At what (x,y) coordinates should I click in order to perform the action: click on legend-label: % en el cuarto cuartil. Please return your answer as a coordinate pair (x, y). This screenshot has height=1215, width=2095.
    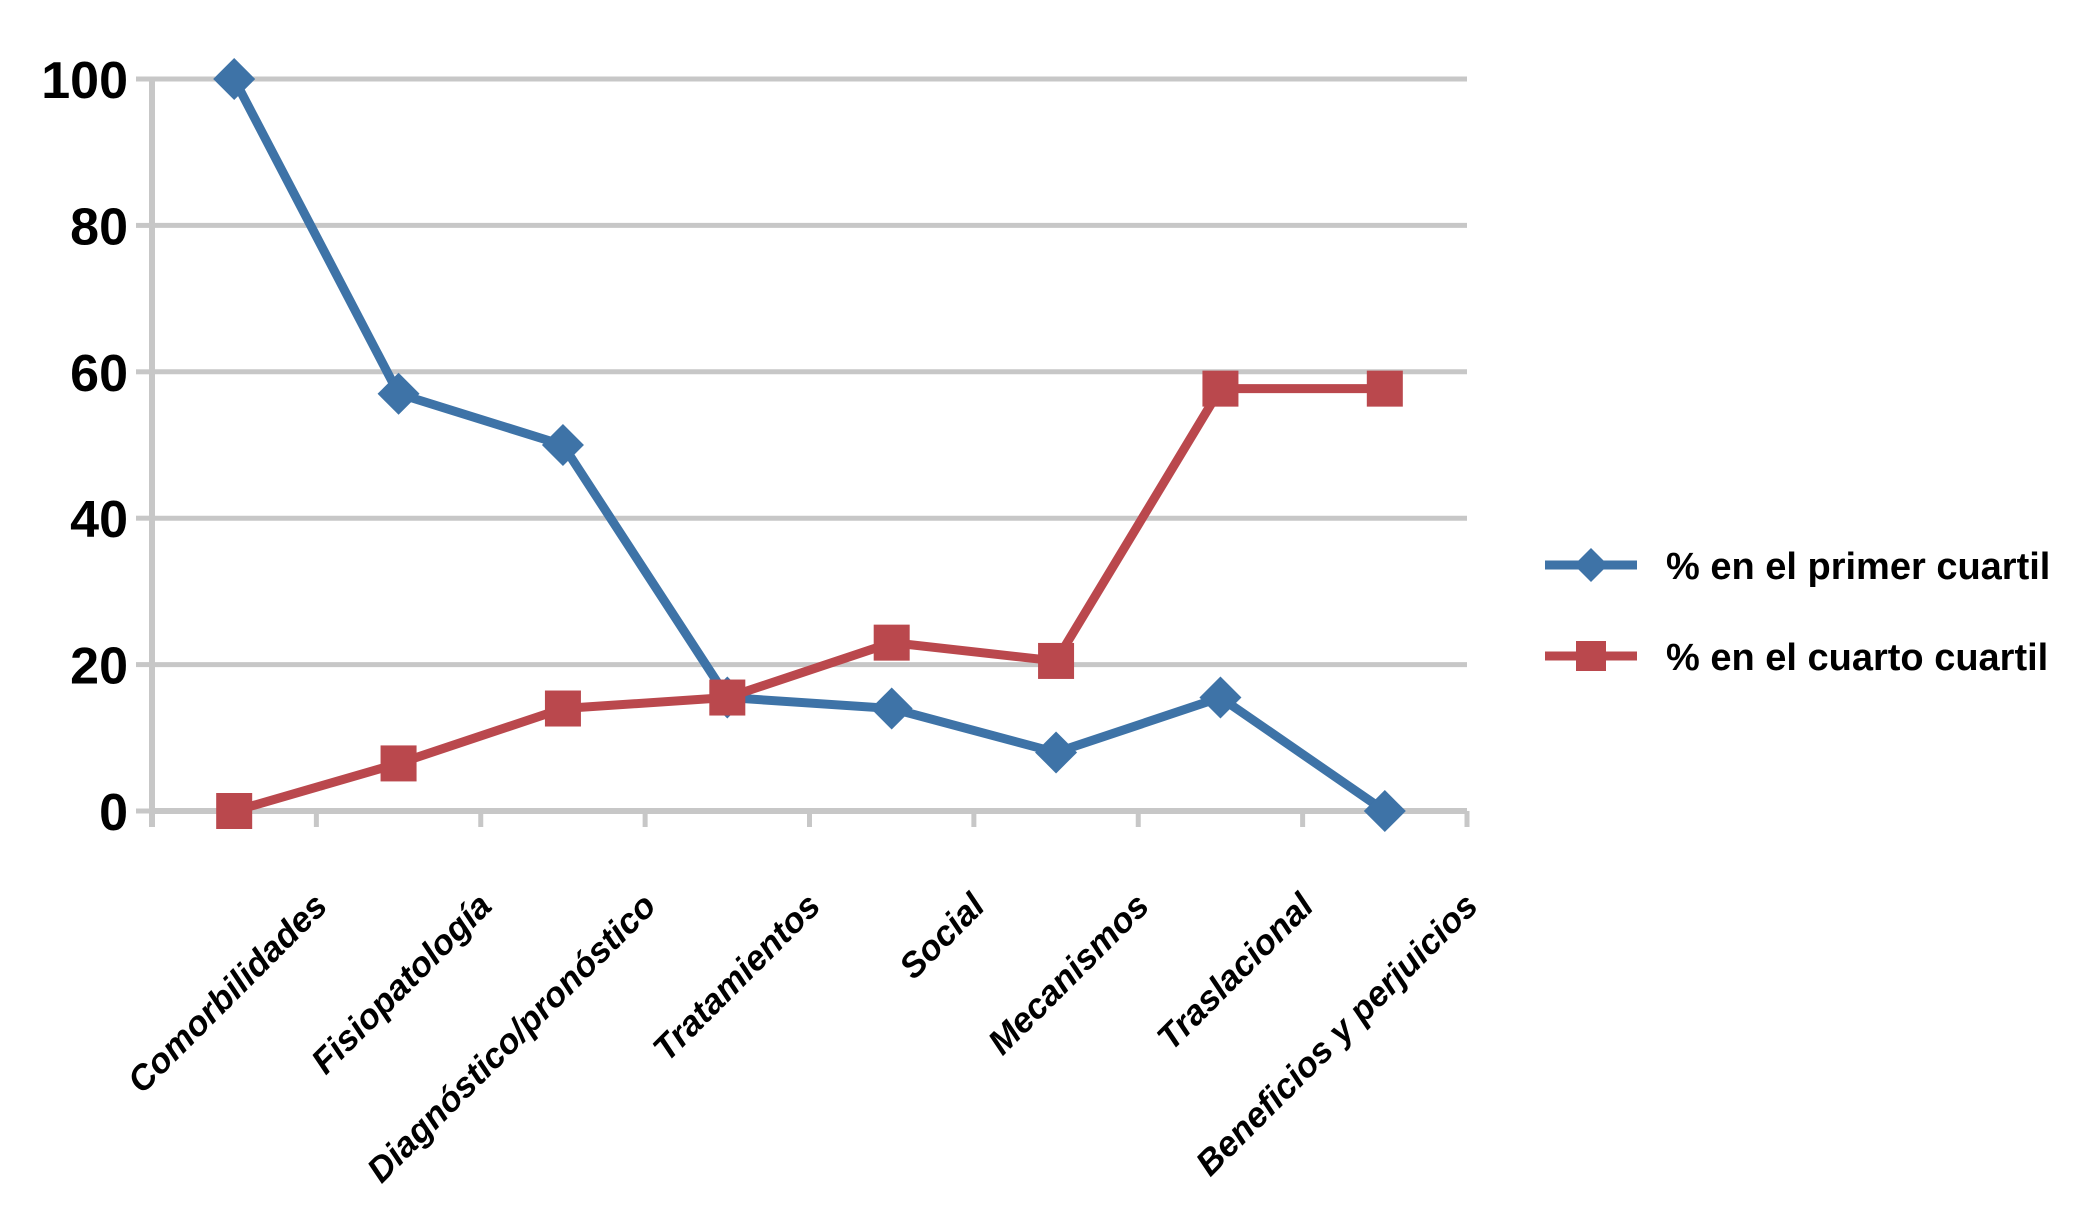
    Looking at the image, I should click on (1857, 658).